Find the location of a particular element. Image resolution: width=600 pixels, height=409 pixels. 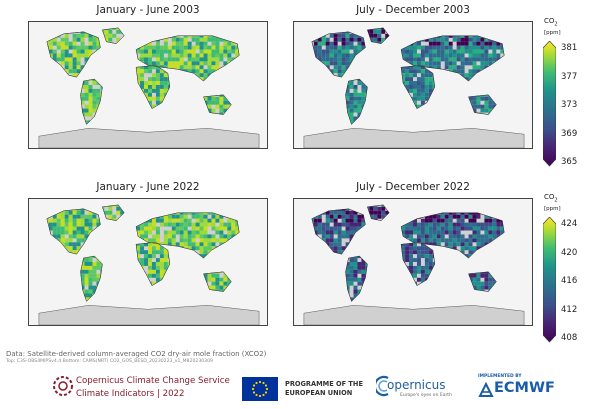

ecmwf-label: ECMWF is located at coordinates (524, 388).